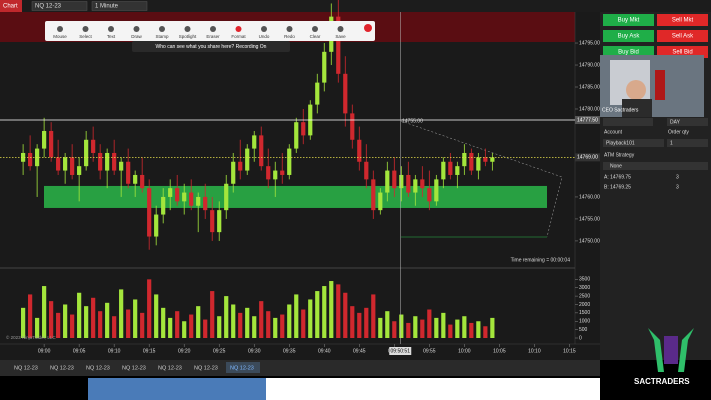 The height and width of the screenshot is (400, 711). I want to click on instrument-select, so click(59, 6).